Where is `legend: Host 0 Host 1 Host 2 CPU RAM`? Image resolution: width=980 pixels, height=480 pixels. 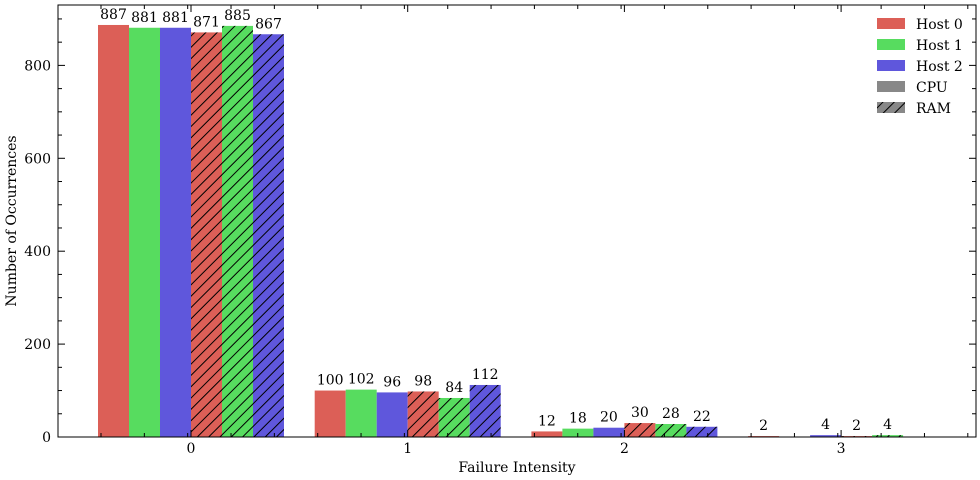
legend: Host 0 Host 1 Host 2 CPU RAM is located at coordinates (920, 67).